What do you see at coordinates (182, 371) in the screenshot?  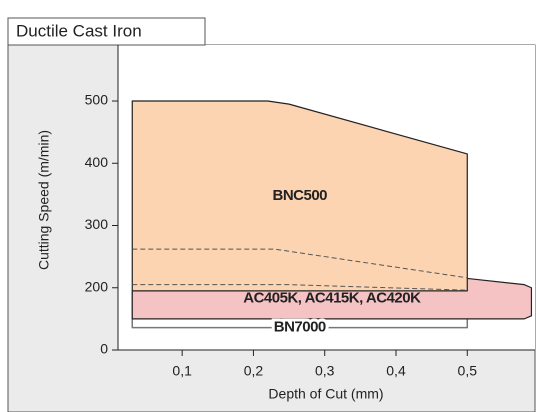 I see `x-tick-label: 0,1` at bounding box center [182, 371].